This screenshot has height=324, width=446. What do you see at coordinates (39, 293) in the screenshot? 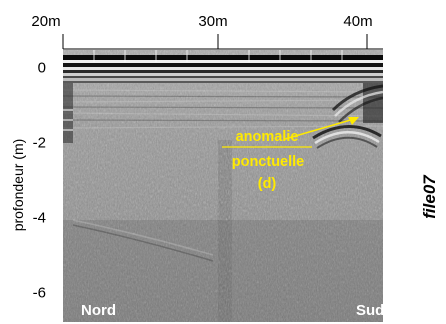
I see `depth-label-minus-6: -6` at bounding box center [39, 293].